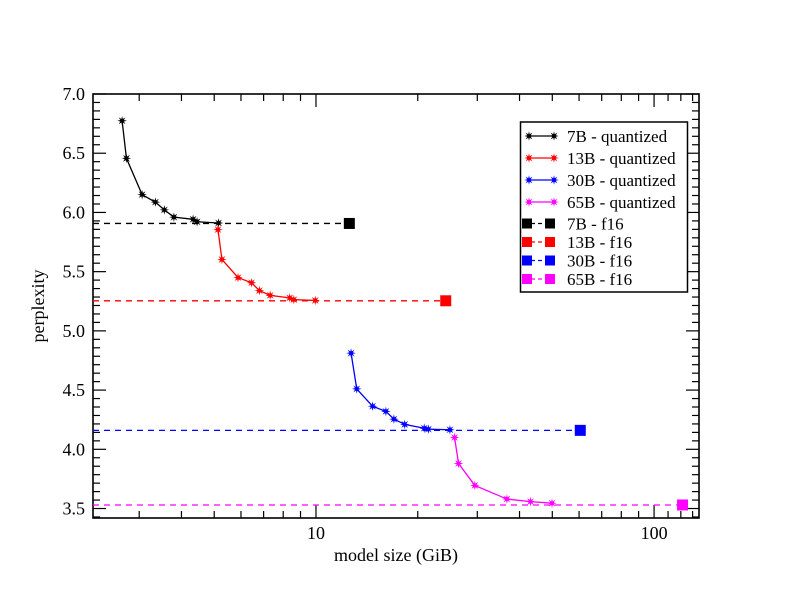  I want to click on y-tick-label: 6.0, so click(74, 212).